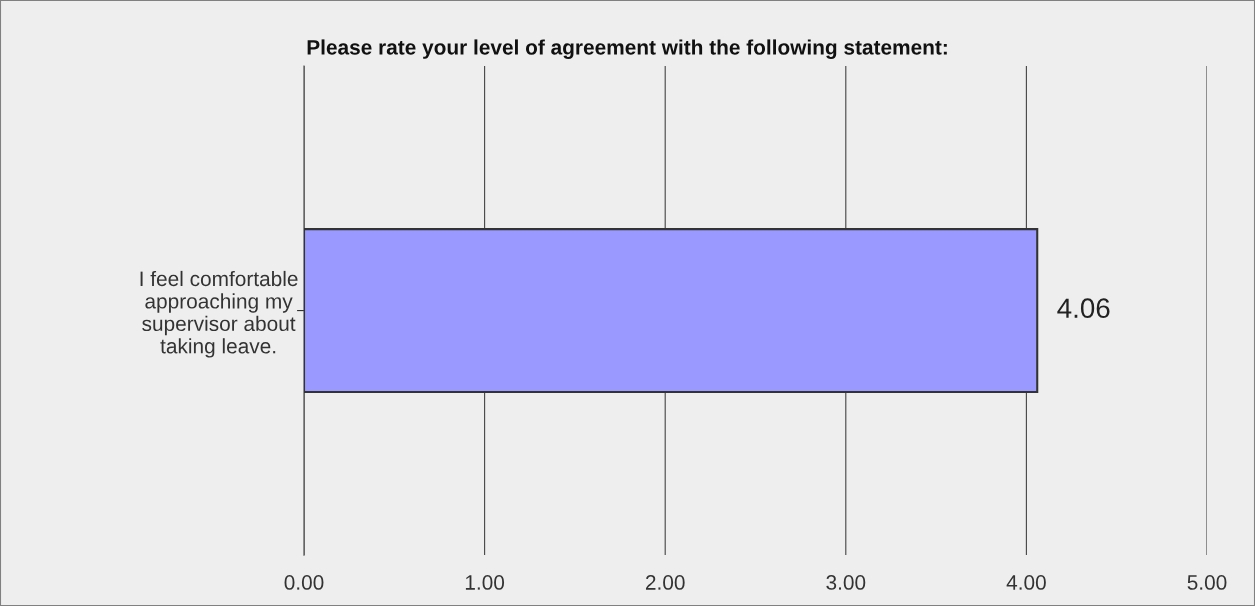  What do you see at coordinates (1207, 582) in the screenshot?
I see `x-tick-label: 5.00` at bounding box center [1207, 582].